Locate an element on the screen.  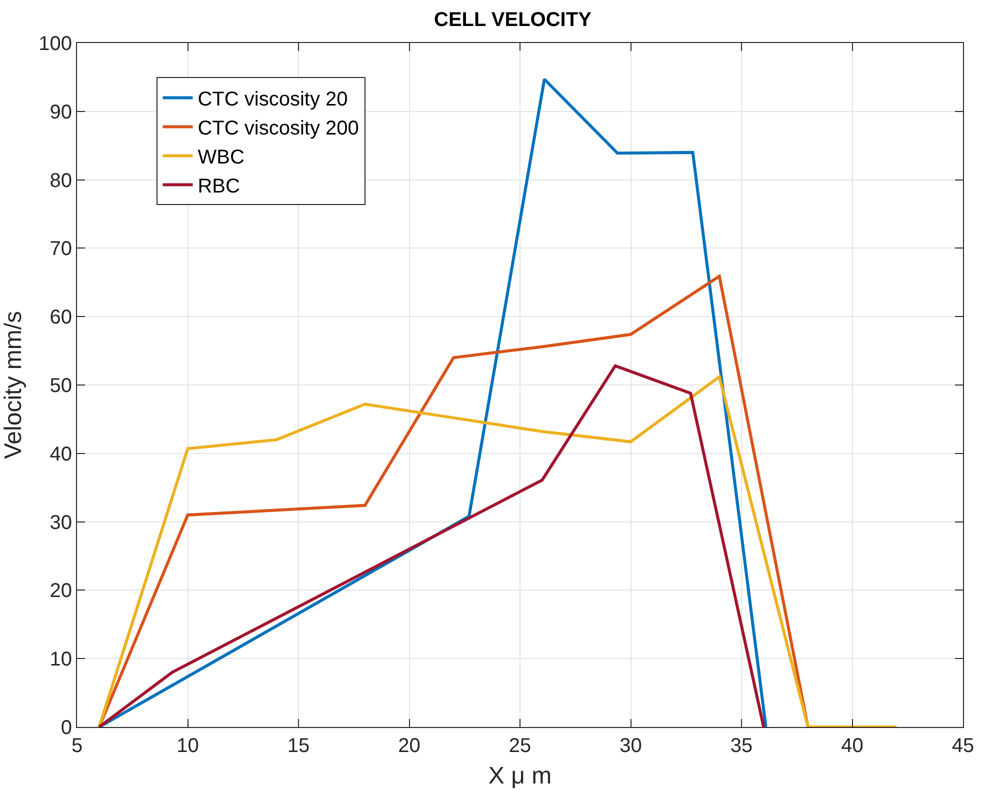
x-tick-label: 15 is located at coordinates (298, 746).